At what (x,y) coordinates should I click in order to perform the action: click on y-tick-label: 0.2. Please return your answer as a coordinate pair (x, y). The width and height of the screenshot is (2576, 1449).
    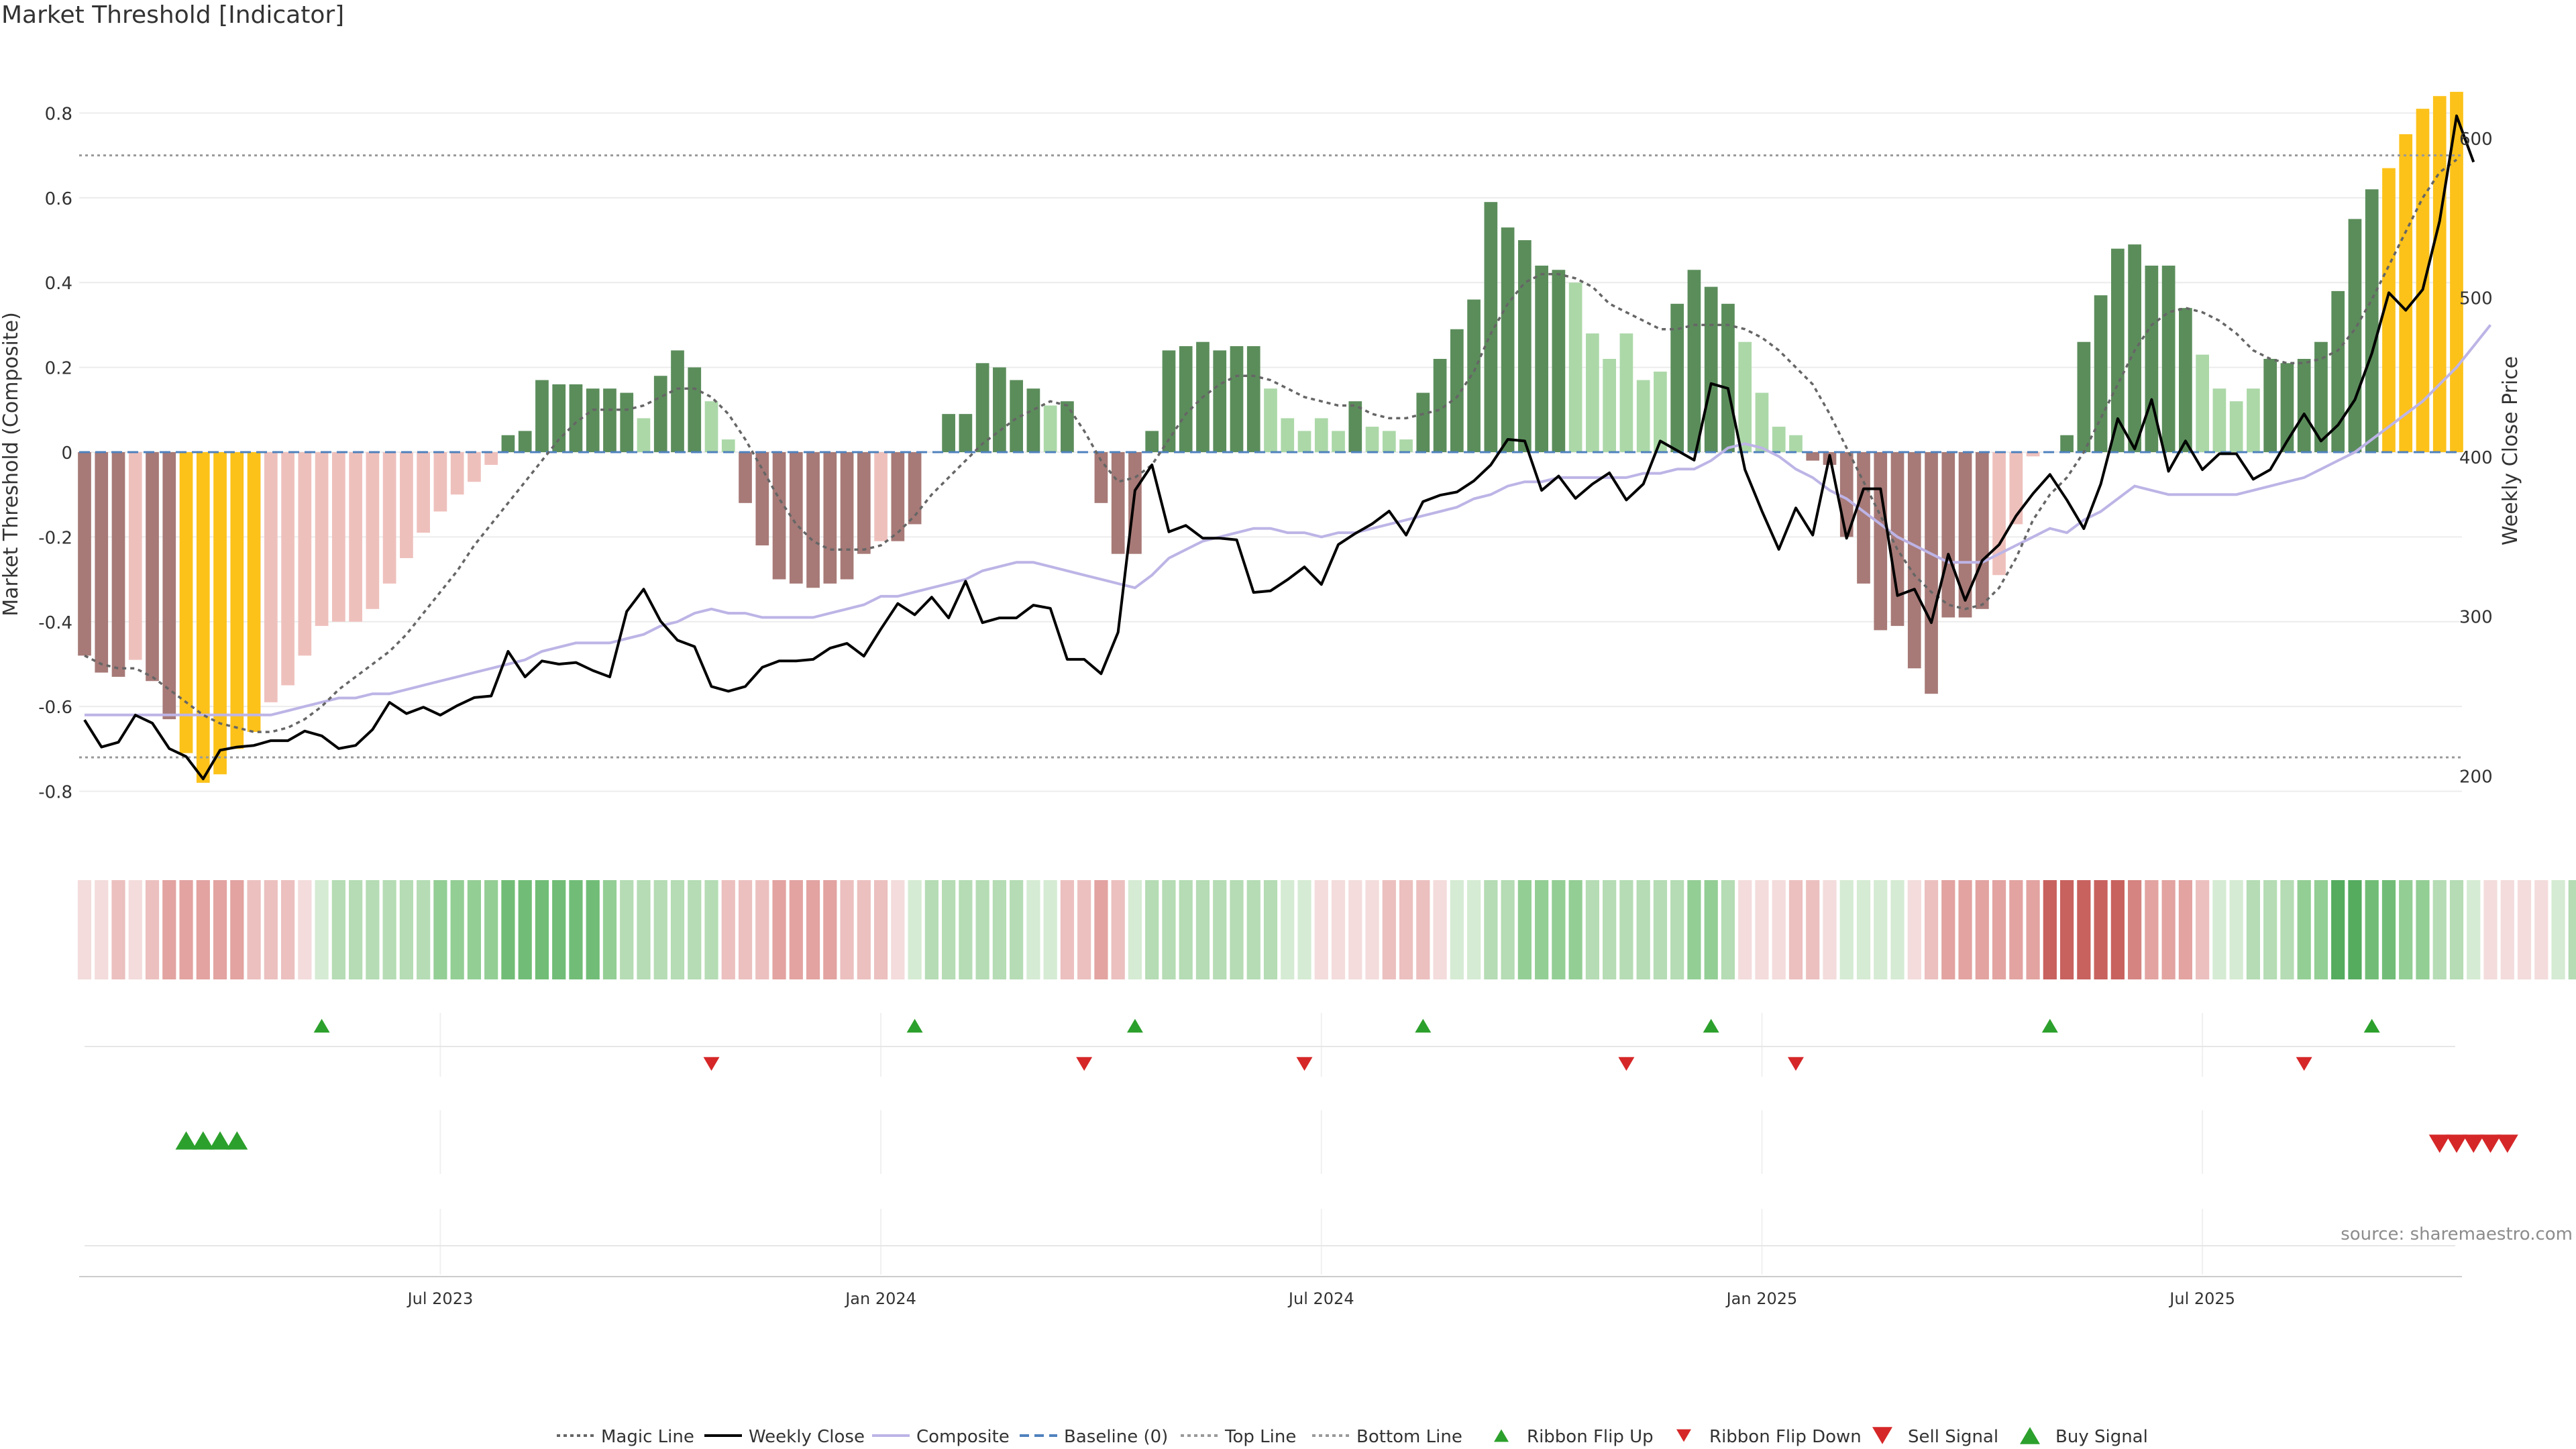
    Looking at the image, I should click on (58, 369).